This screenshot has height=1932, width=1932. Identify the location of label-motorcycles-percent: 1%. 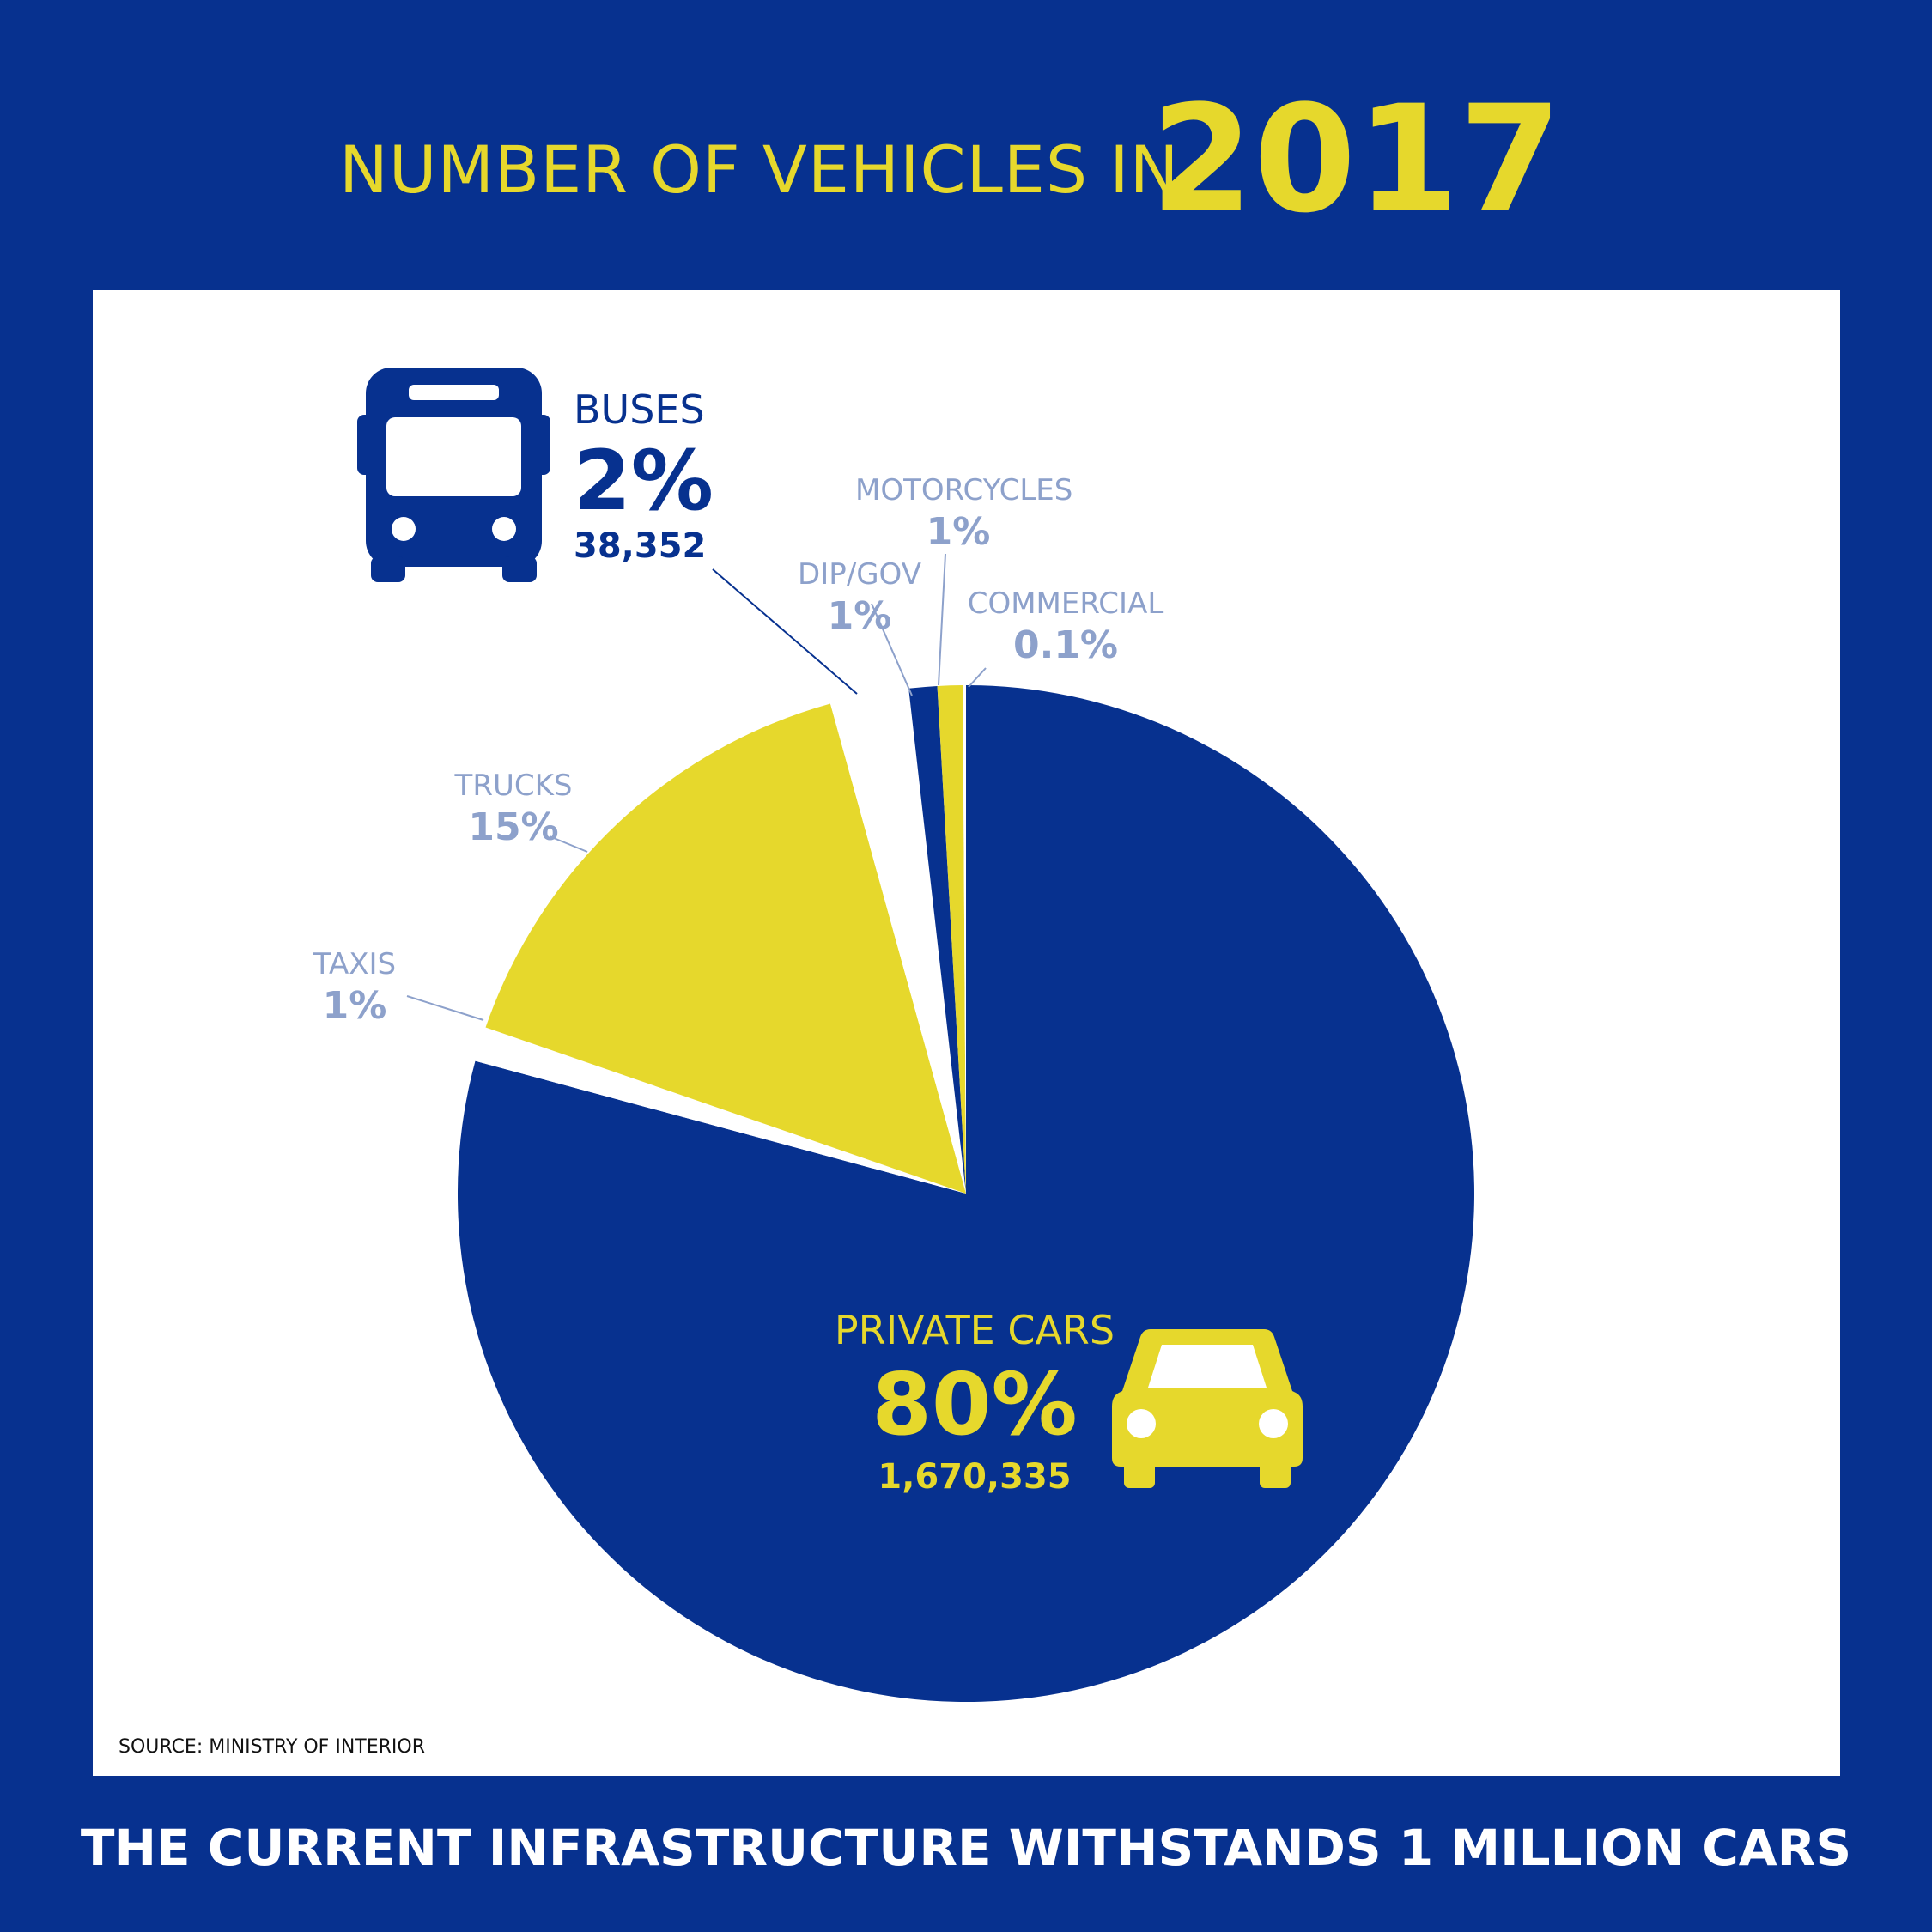
(958, 532).